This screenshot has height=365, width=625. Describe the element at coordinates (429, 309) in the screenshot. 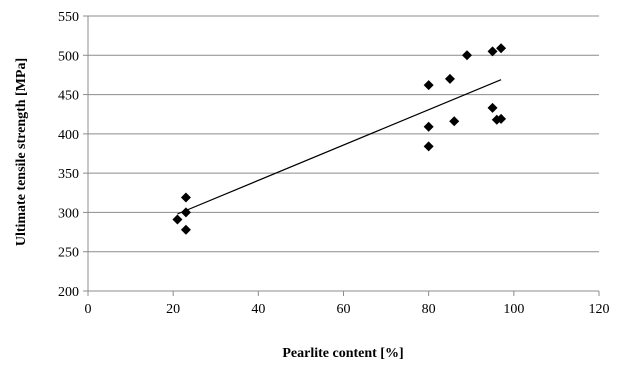

I see `x-tick-label: 80` at that location.